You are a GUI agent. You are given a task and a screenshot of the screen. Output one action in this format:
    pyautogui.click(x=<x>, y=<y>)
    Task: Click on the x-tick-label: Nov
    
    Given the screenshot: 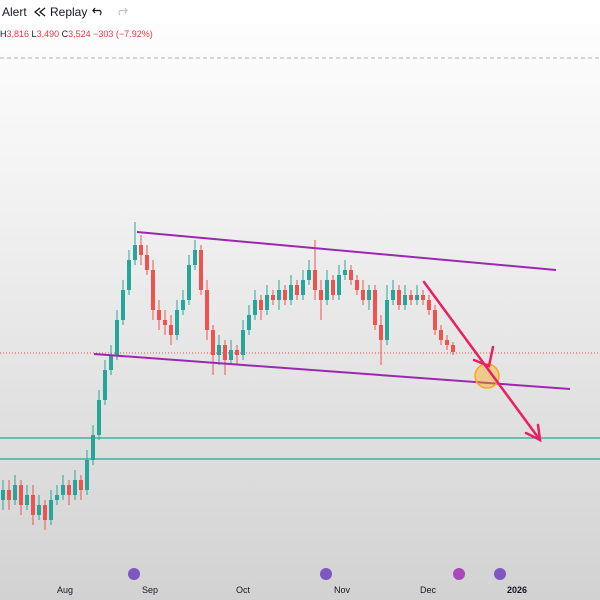 What is the action you would take?
    pyautogui.click(x=342, y=590)
    